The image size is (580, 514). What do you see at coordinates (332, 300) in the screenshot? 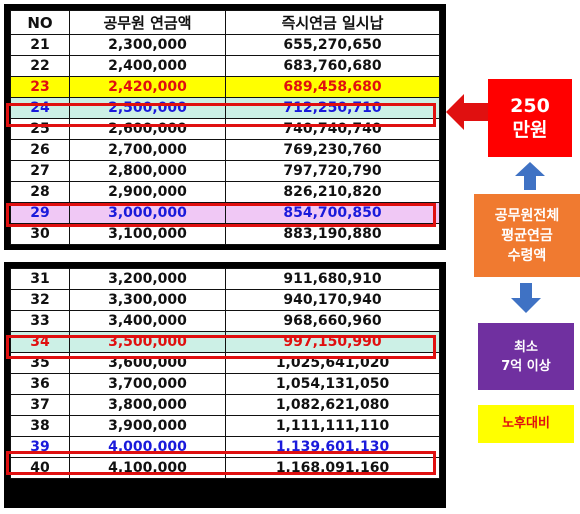
I see `row-lump: 940,170,940` at bounding box center [332, 300].